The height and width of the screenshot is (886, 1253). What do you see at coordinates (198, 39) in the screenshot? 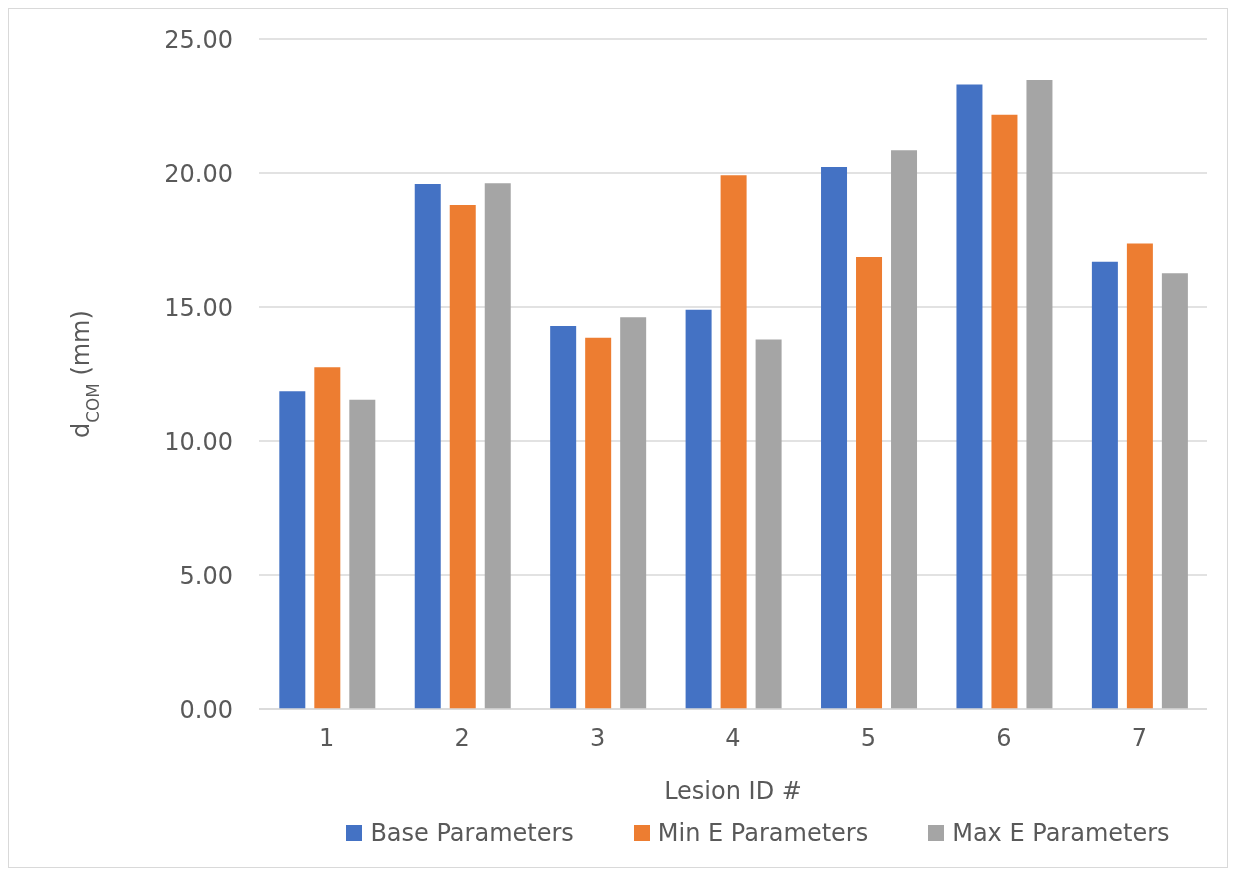
I see `y-tick-label: 25.00` at bounding box center [198, 39].